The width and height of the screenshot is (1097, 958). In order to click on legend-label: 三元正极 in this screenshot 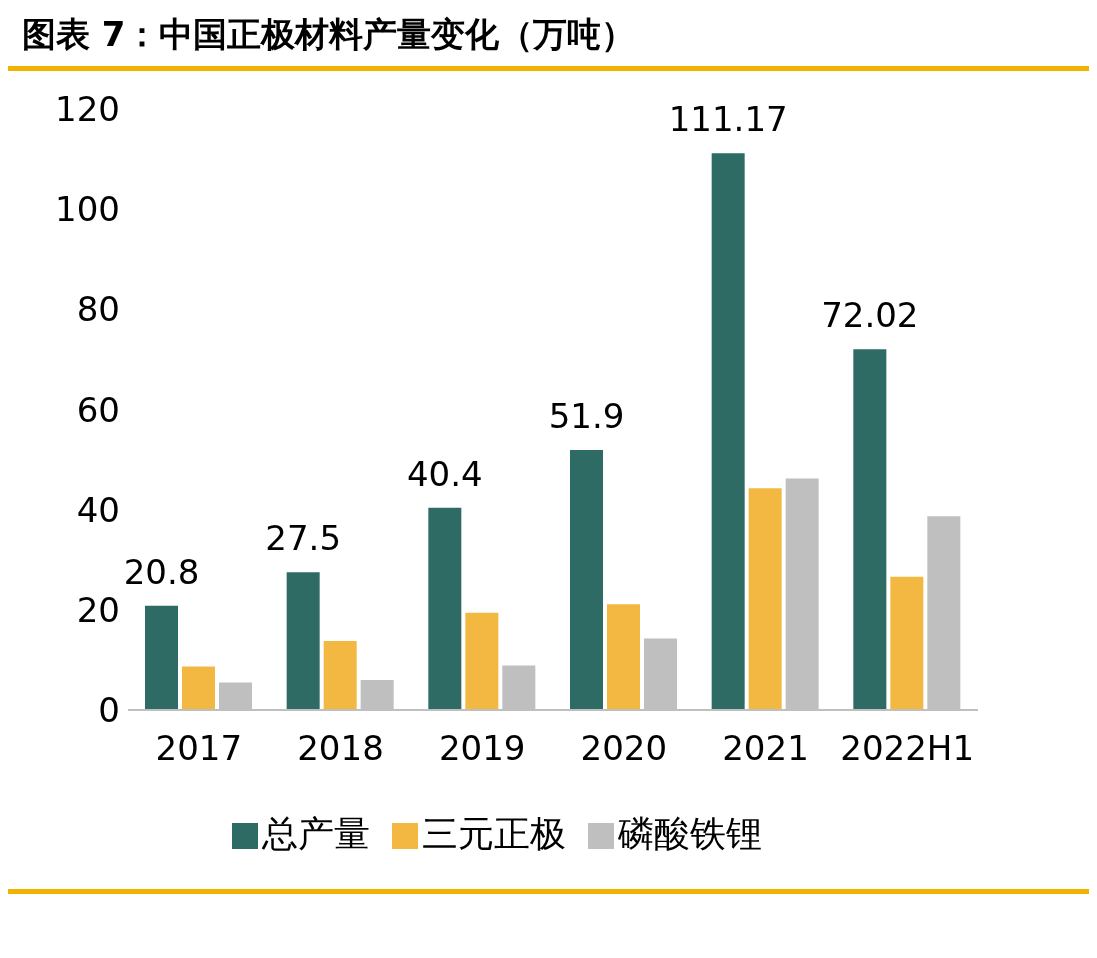, I will do `click(494, 833)`.